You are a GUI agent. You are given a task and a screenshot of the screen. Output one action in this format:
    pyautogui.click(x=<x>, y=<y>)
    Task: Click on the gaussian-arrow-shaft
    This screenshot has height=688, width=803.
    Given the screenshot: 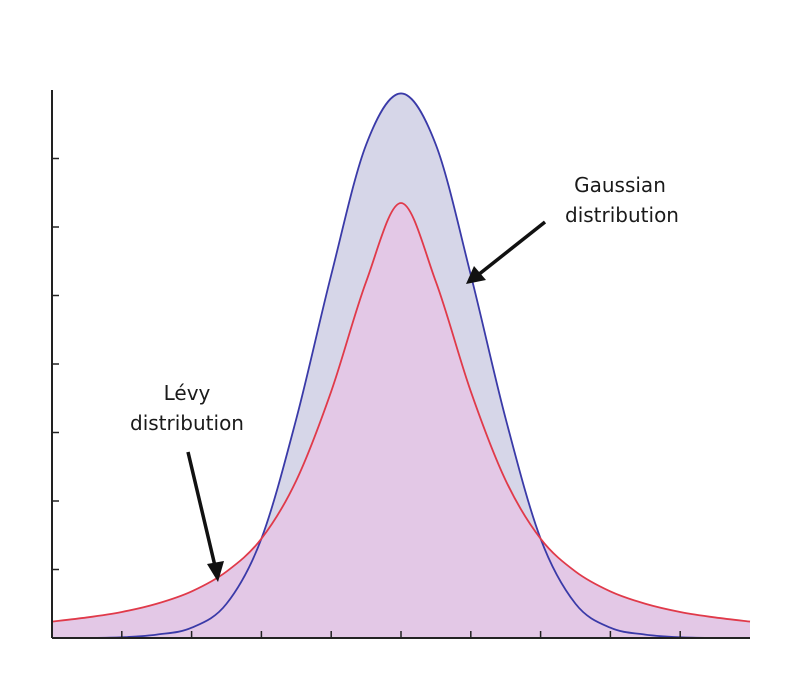 What is the action you would take?
    pyautogui.click(x=511, y=248)
    